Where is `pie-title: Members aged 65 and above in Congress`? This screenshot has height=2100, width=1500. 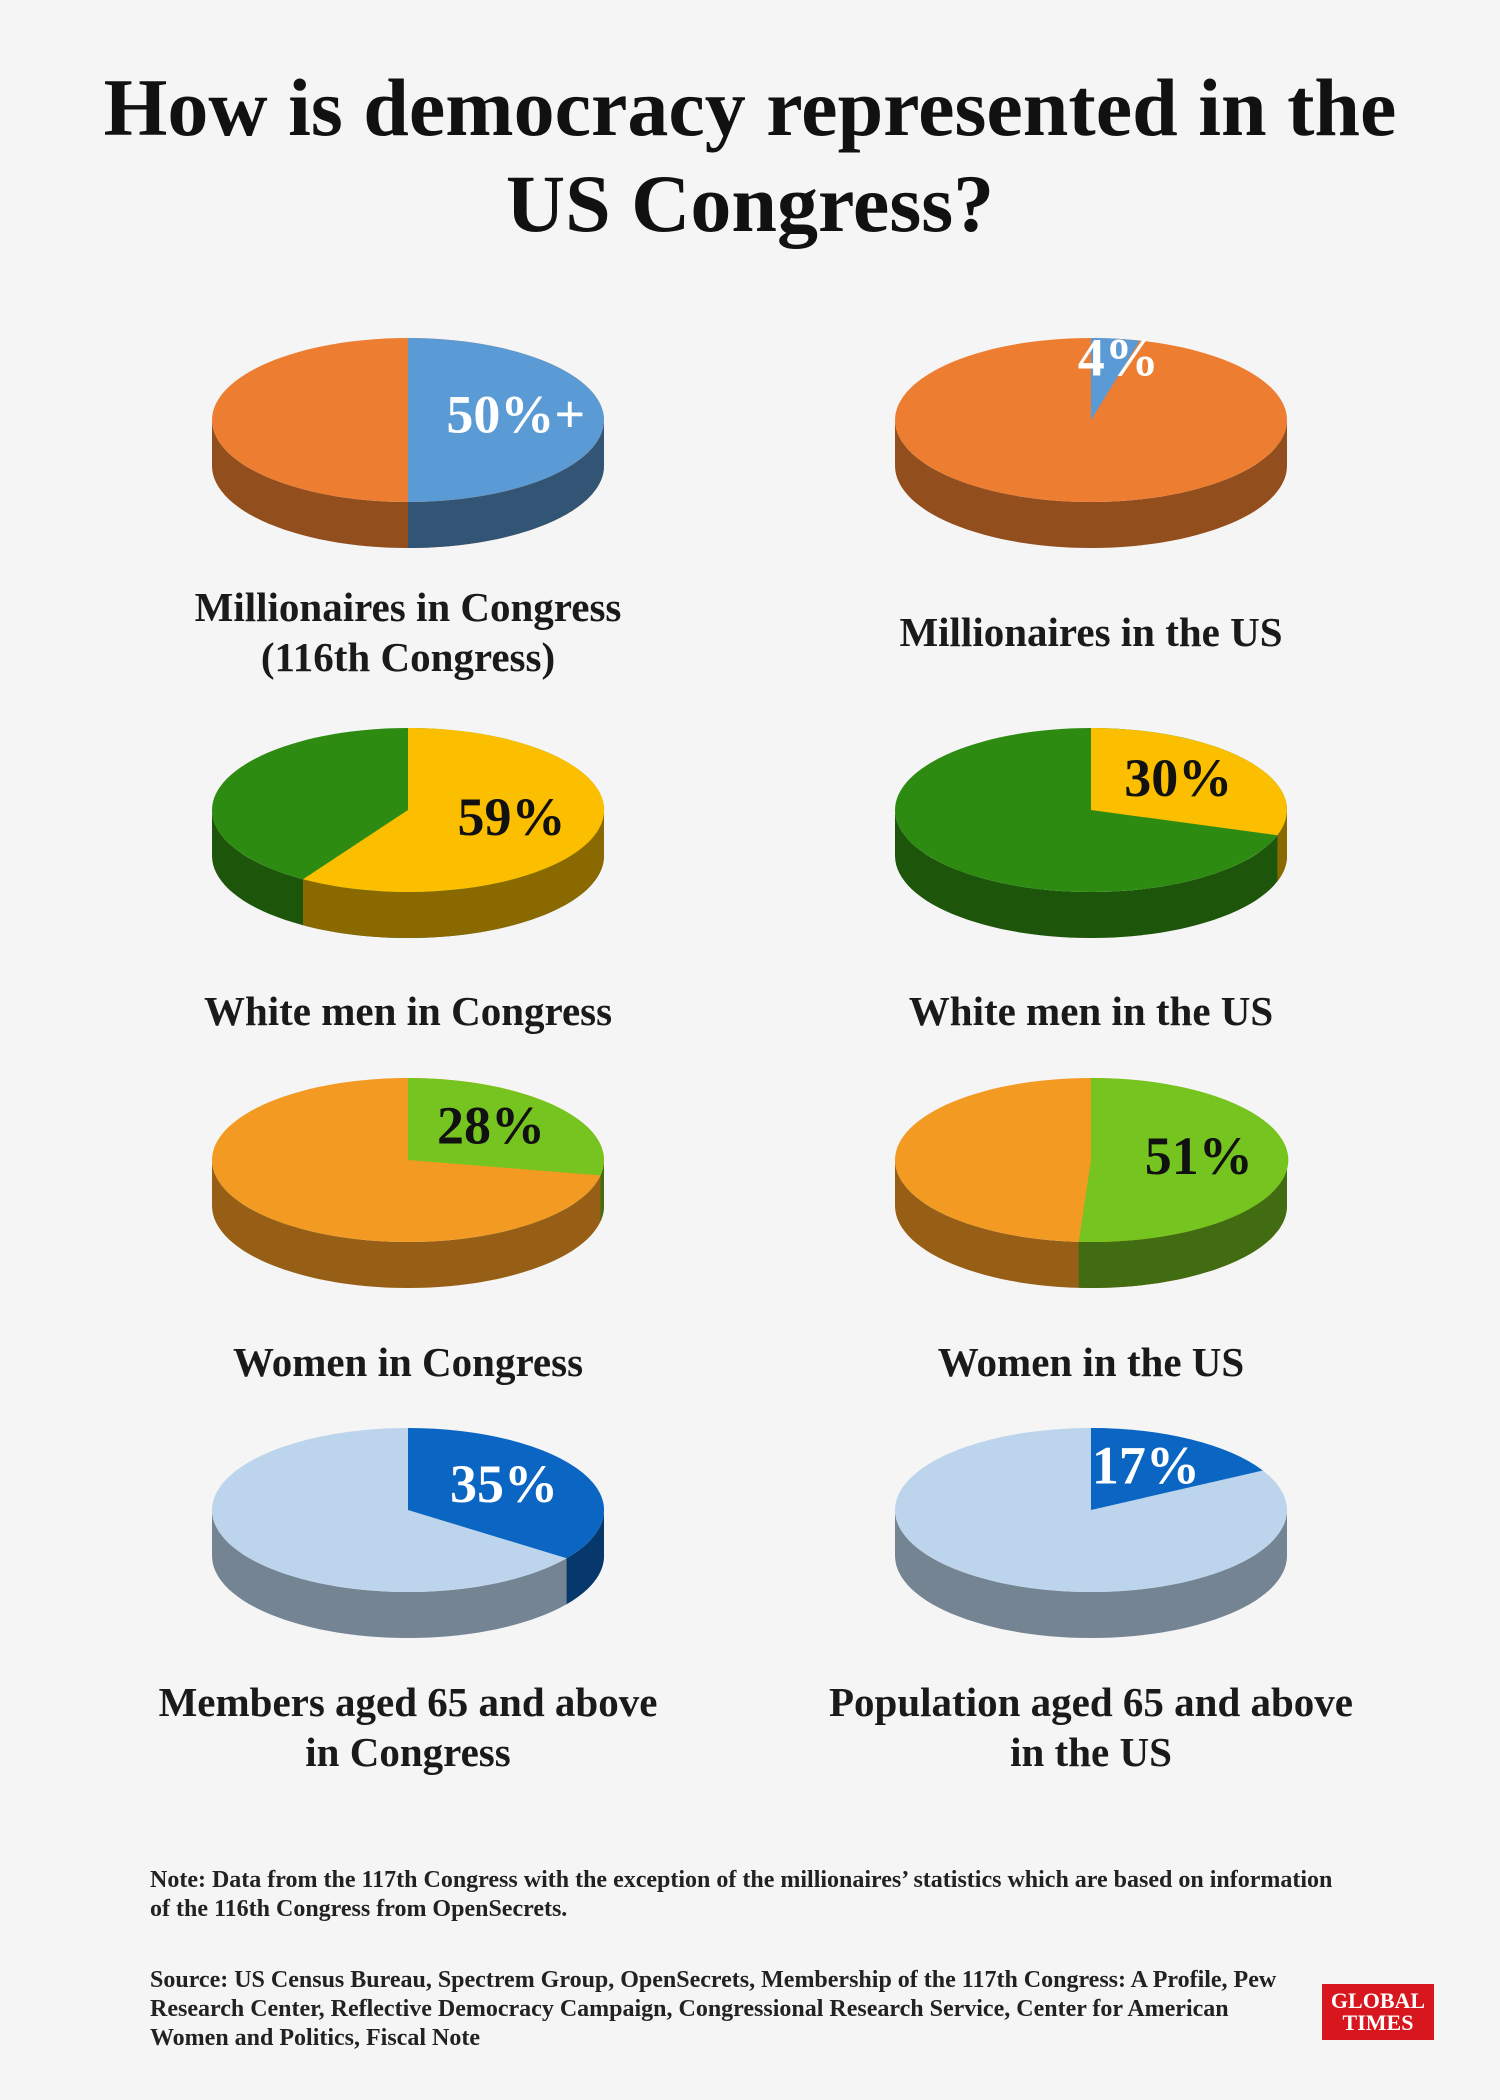 pie-title: Members aged 65 and above in Congress is located at coordinates (408, 1727).